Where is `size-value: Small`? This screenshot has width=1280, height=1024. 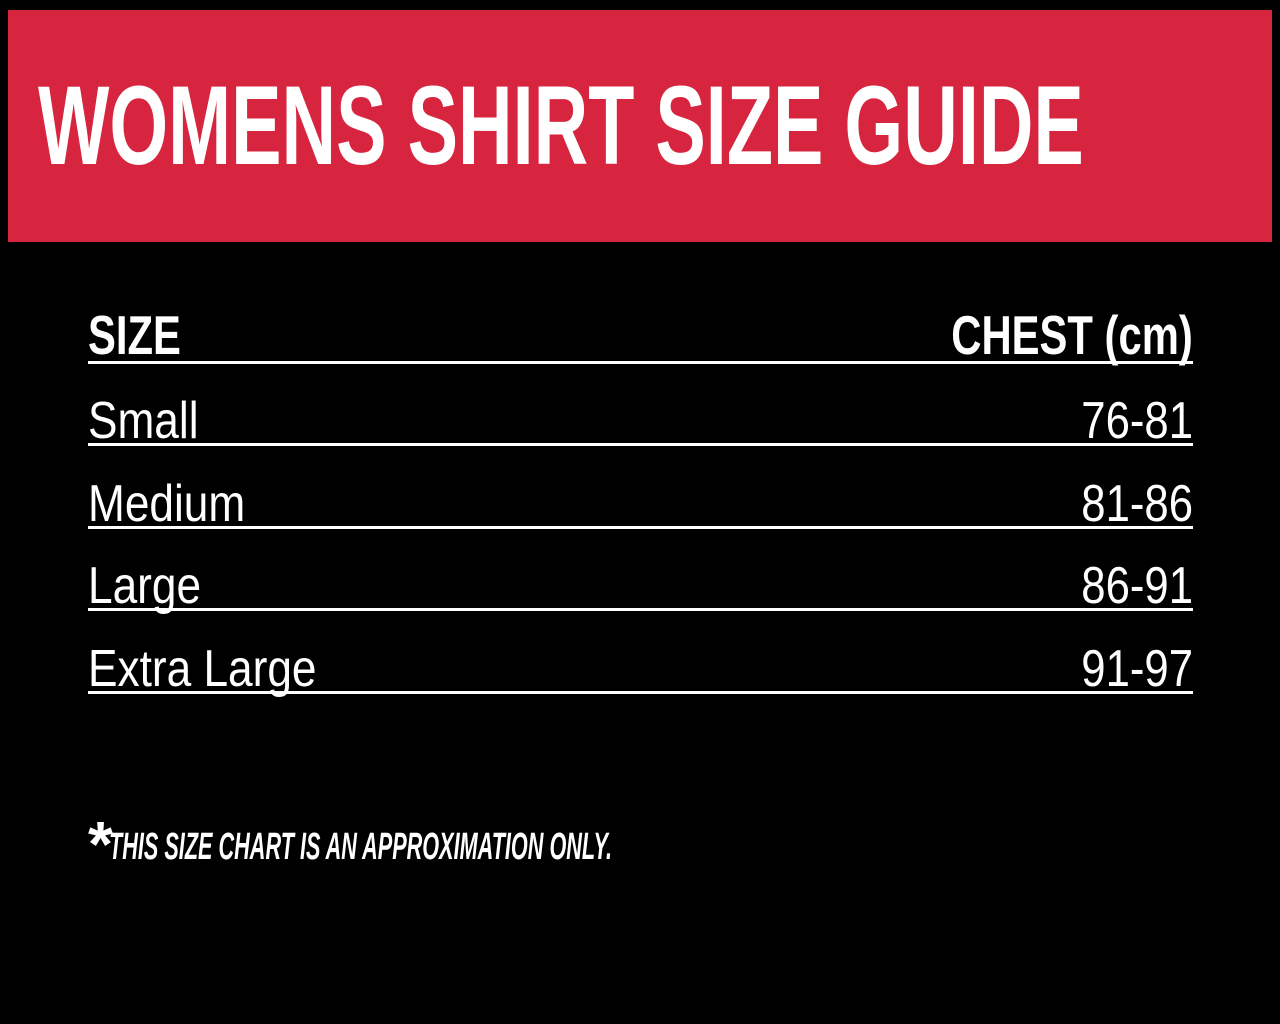
size-value: Small is located at coordinates (143, 421).